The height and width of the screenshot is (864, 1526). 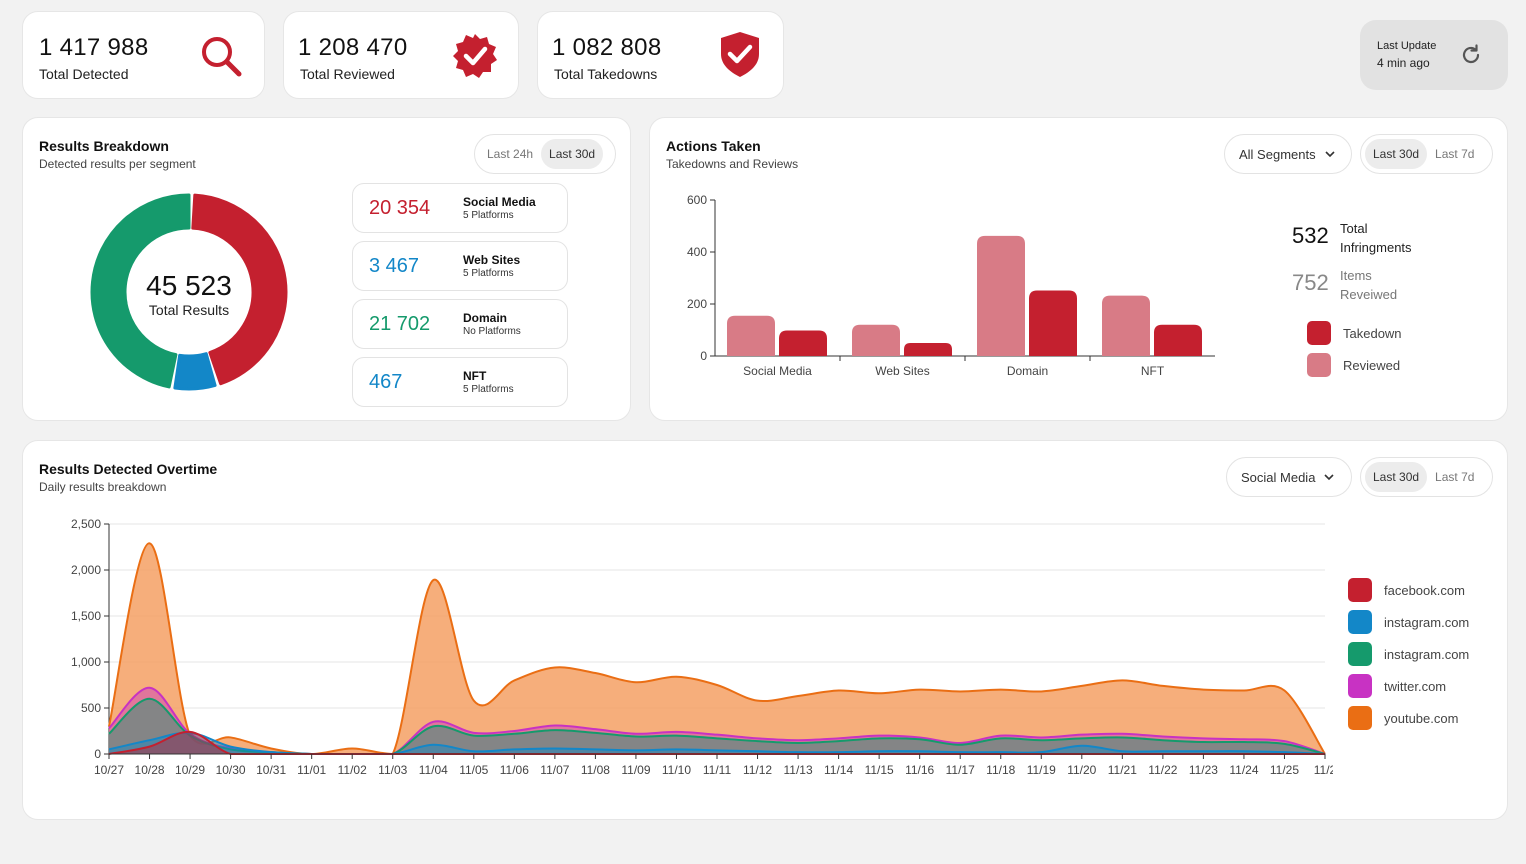 What do you see at coordinates (311, 770) in the screenshot?
I see `x-tick-label: 11/01` at bounding box center [311, 770].